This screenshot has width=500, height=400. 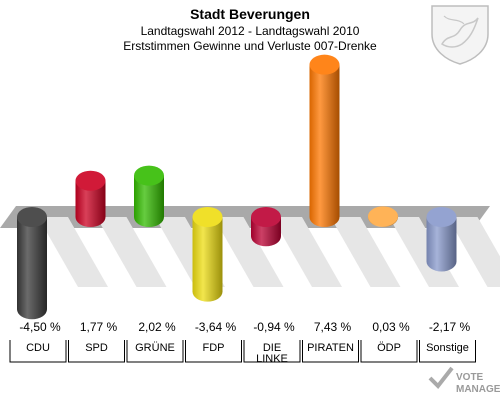 What do you see at coordinates (214, 348) in the screenshot?
I see `category-label: FDP` at bounding box center [214, 348].